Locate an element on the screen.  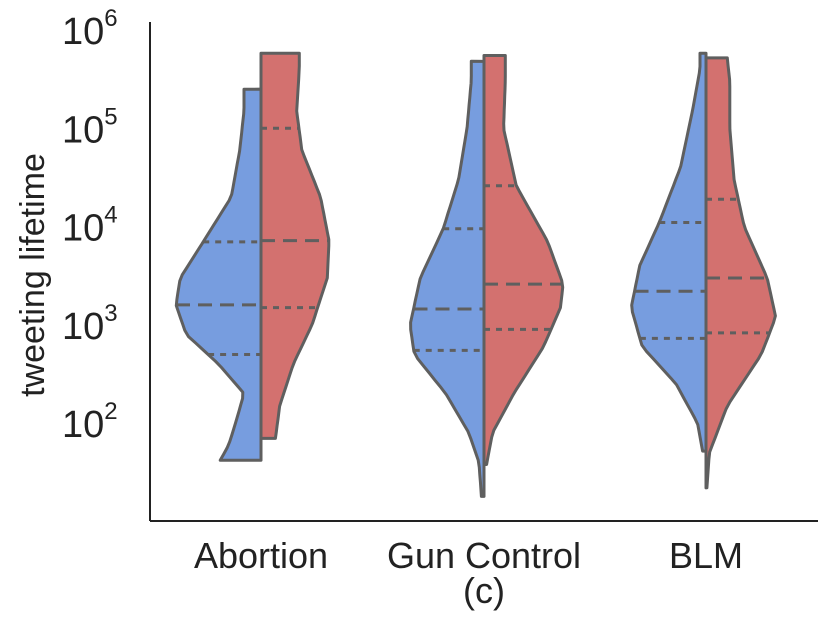
y-tick-label: 10⁶ is located at coordinates (90, 29).